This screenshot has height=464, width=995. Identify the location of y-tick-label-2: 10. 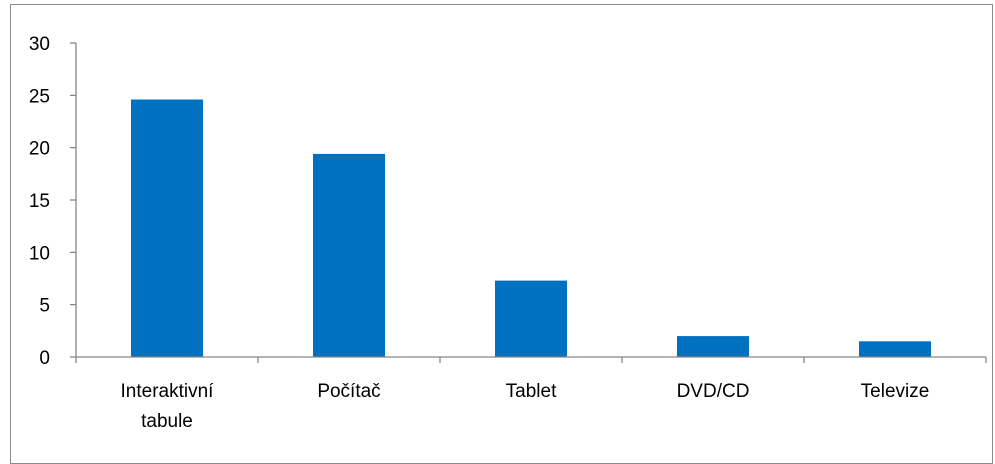
(39, 253).